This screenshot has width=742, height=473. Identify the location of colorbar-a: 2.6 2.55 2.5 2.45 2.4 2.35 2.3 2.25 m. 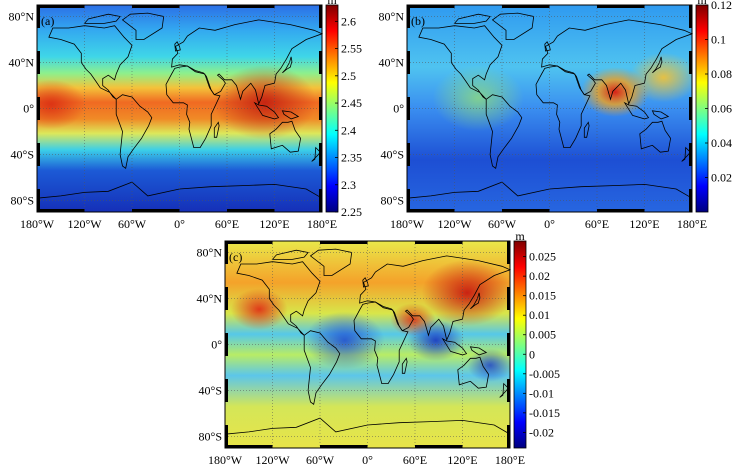
(343, 109).